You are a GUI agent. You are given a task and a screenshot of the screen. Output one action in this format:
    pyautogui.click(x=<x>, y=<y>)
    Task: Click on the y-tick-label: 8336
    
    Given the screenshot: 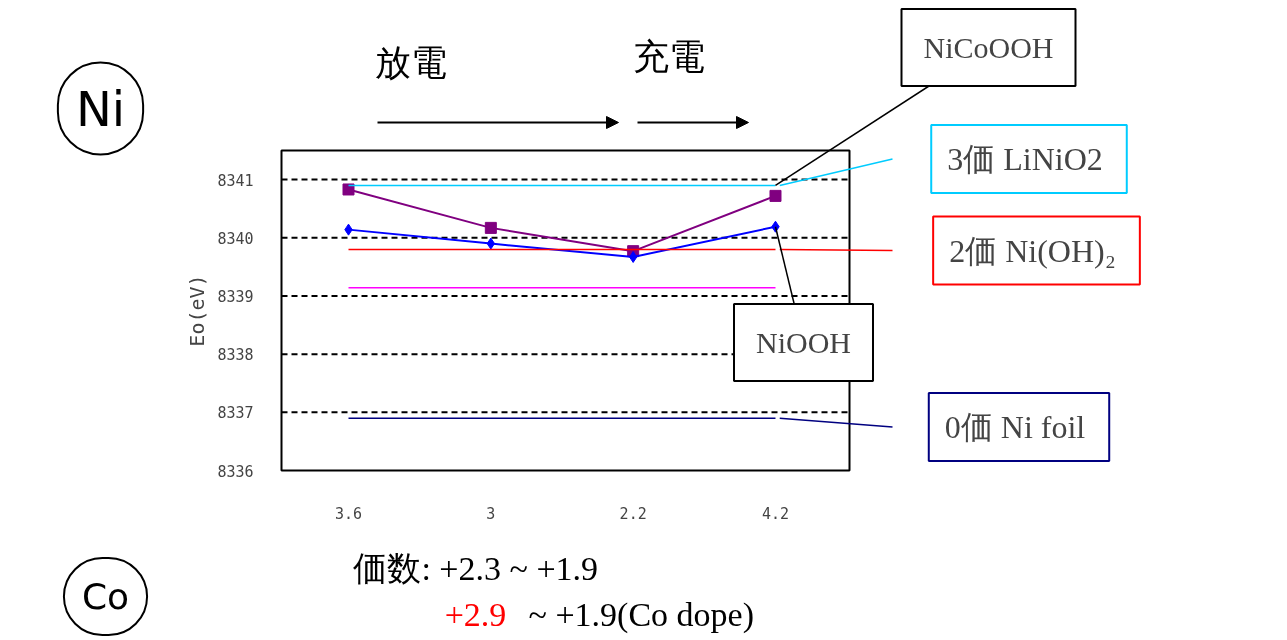 What is the action you would take?
    pyautogui.click(x=235, y=471)
    